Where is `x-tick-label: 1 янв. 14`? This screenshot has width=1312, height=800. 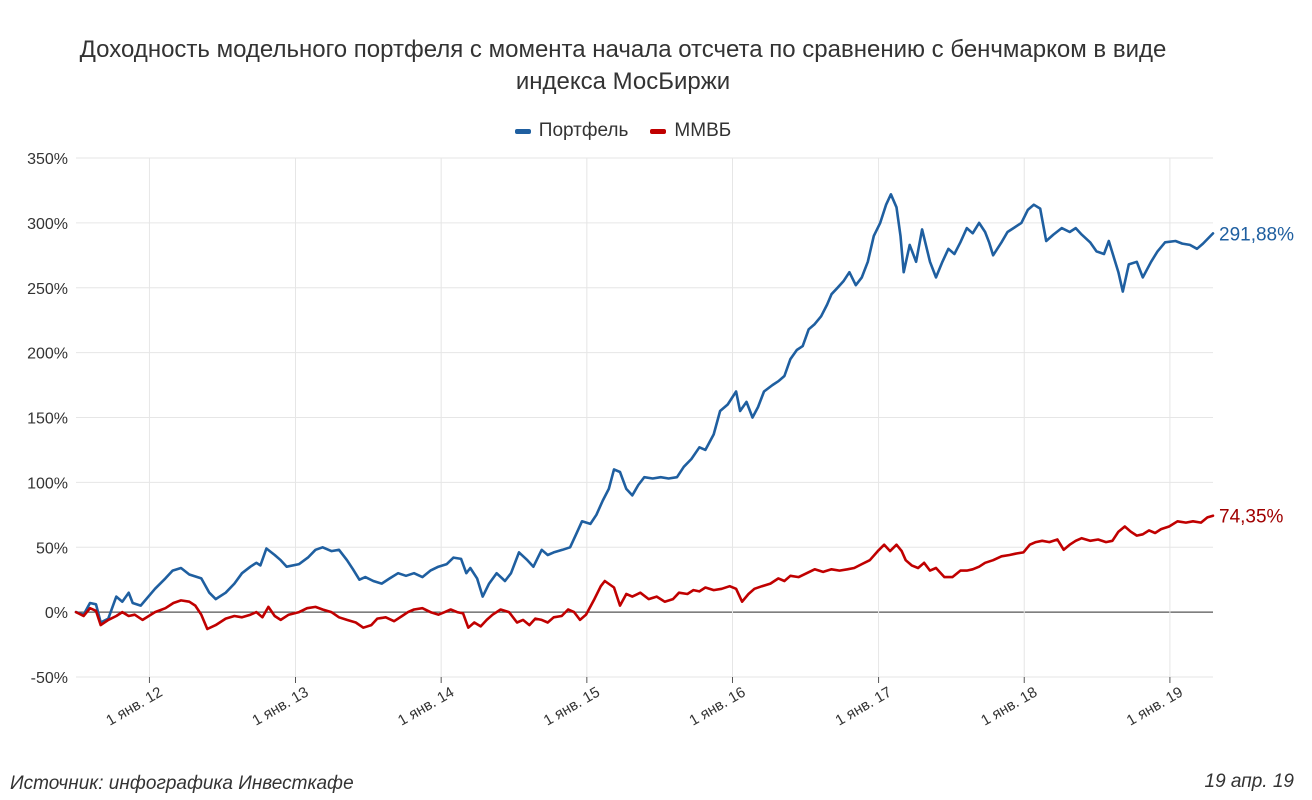
x-tick-label: 1 янв. 14 is located at coordinates (426, 707).